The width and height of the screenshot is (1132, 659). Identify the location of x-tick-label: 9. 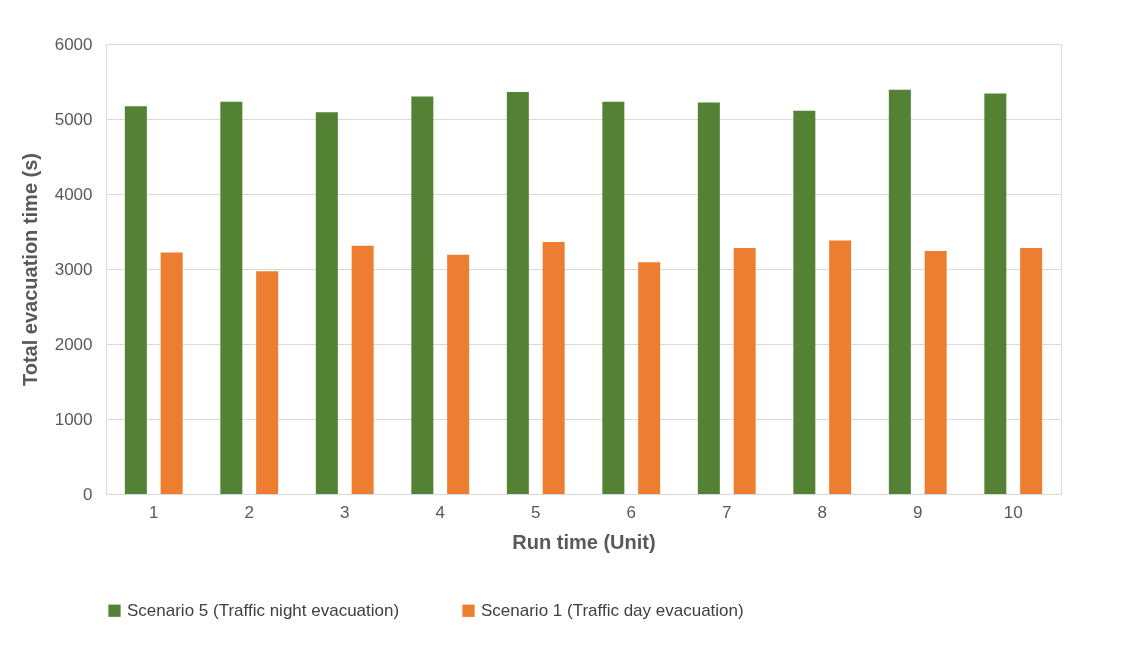
(918, 512).